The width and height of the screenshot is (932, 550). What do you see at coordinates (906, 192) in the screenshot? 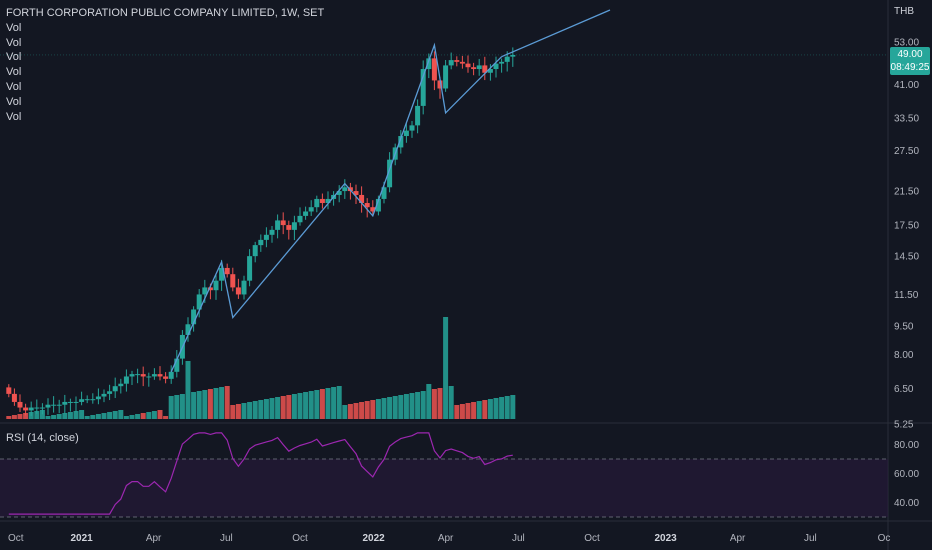
I see `price-tick-label: 21.50` at bounding box center [906, 192].